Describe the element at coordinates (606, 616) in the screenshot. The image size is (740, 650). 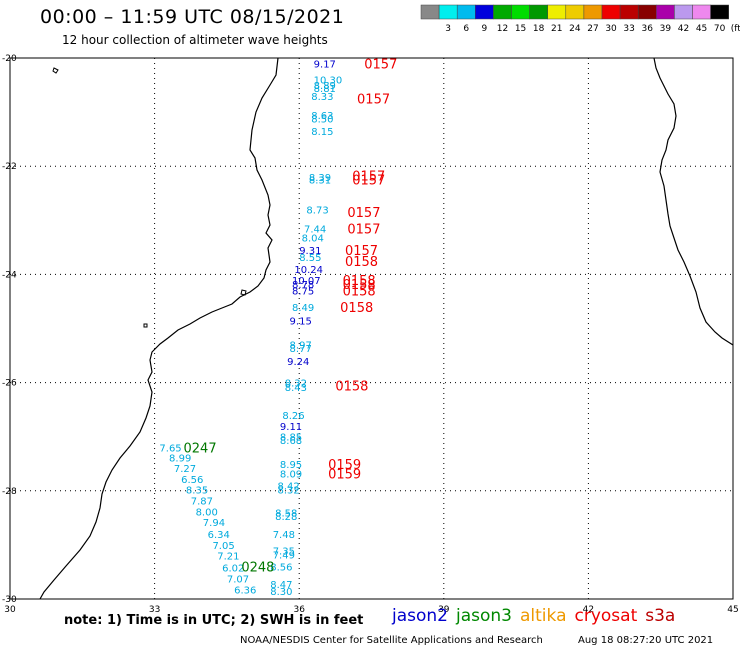
I see `legend-entry-cryosat: cryosat` at that location.